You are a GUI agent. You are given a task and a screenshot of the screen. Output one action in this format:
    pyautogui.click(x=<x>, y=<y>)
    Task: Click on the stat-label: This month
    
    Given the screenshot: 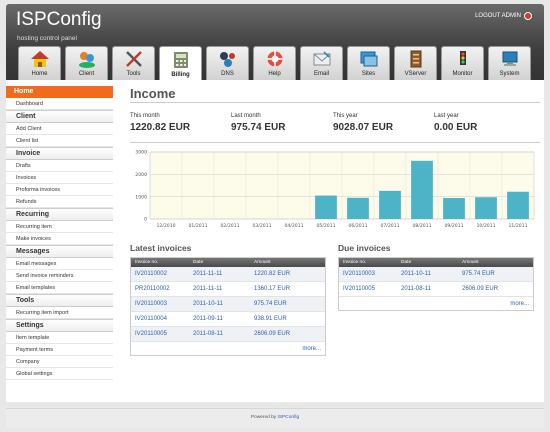 What is the action you would take?
    pyautogui.click(x=145, y=116)
    